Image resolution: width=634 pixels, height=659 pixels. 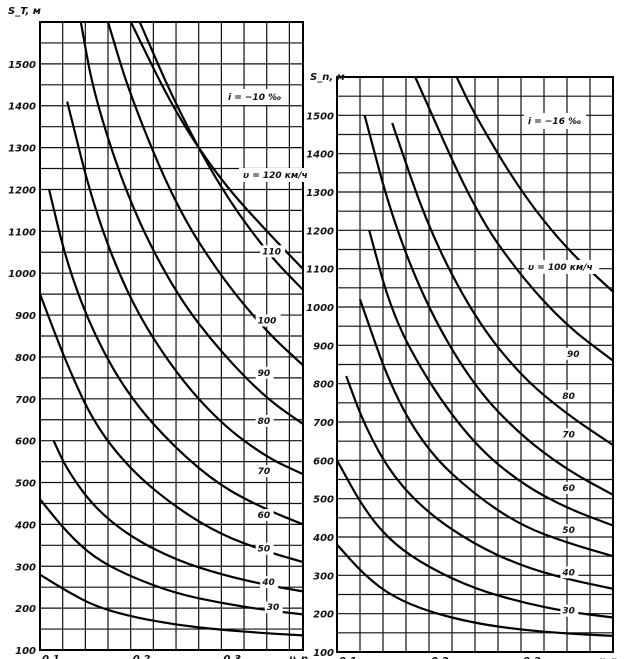 What do you see at coordinates (323, 615) in the screenshot?
I see `y-tick-label: 200` at bounding box center [323, 615].